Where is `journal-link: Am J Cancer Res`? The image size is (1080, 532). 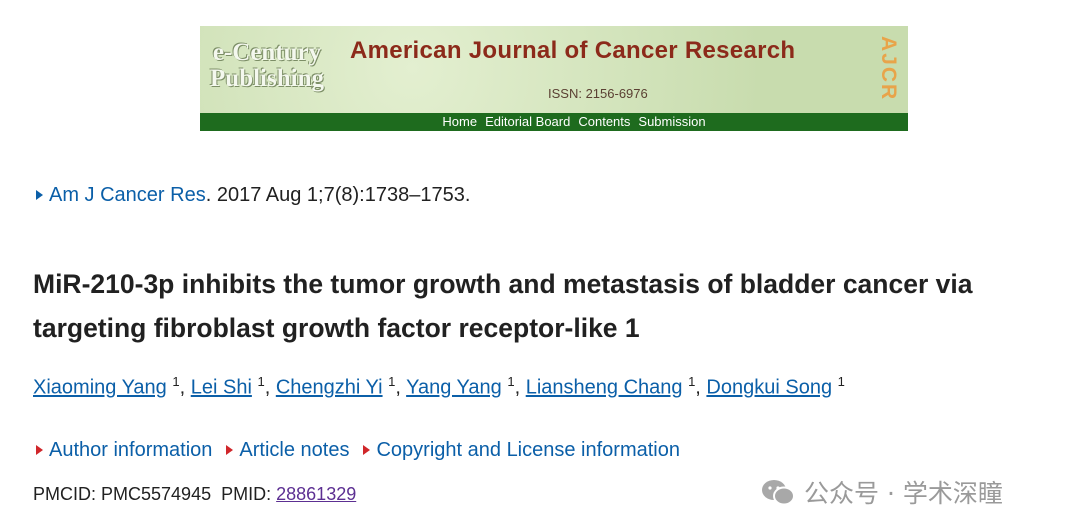 journal-link: Am J Cancer Res is located at coordinates (127, 195).